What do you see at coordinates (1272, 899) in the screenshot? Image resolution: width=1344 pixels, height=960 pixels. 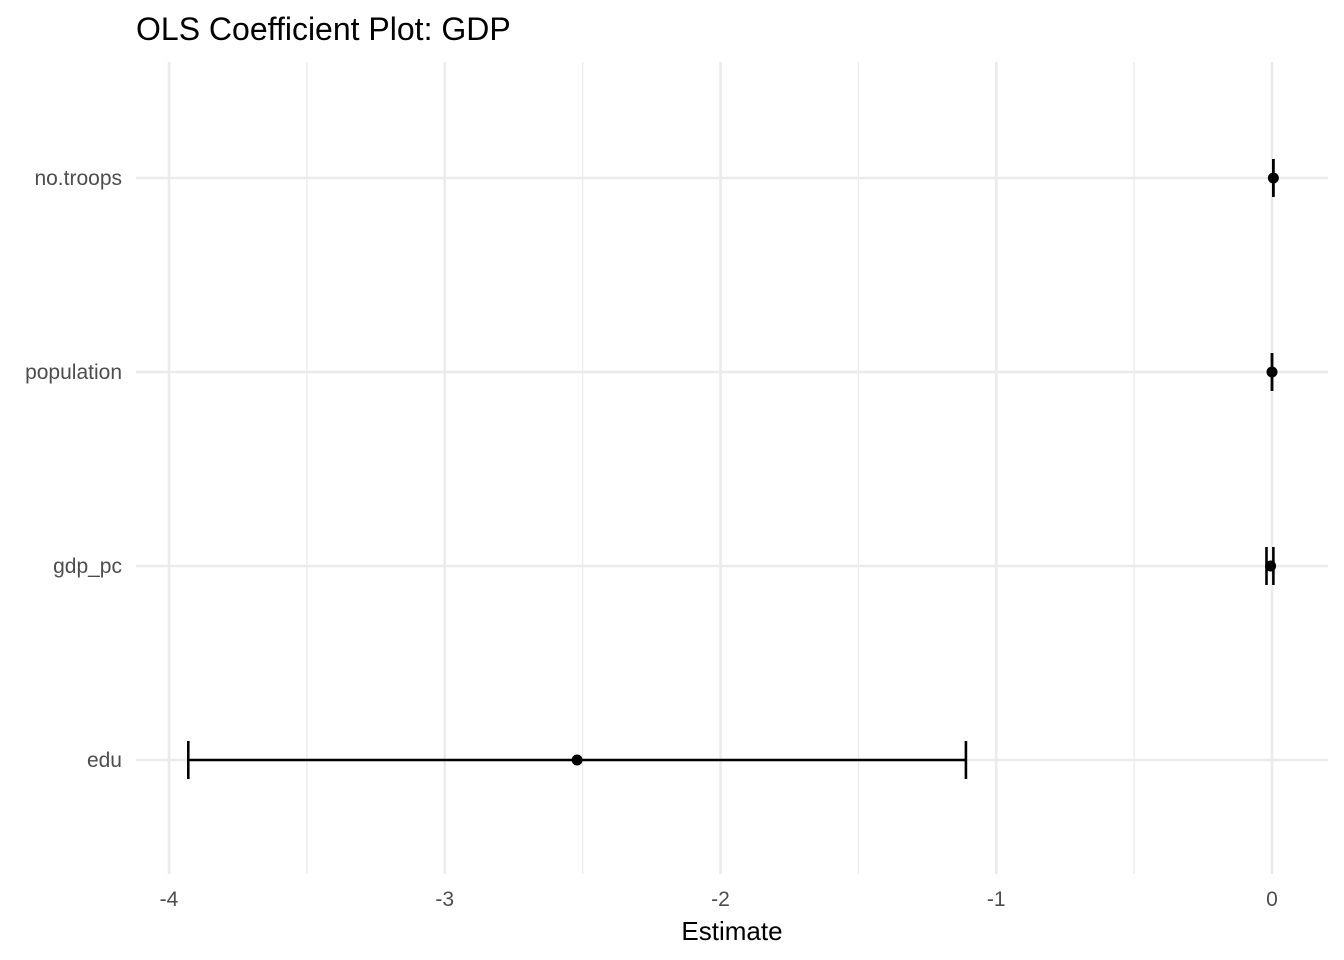 I see `x-tick-label: 0` at bounding box center [1272, 899].